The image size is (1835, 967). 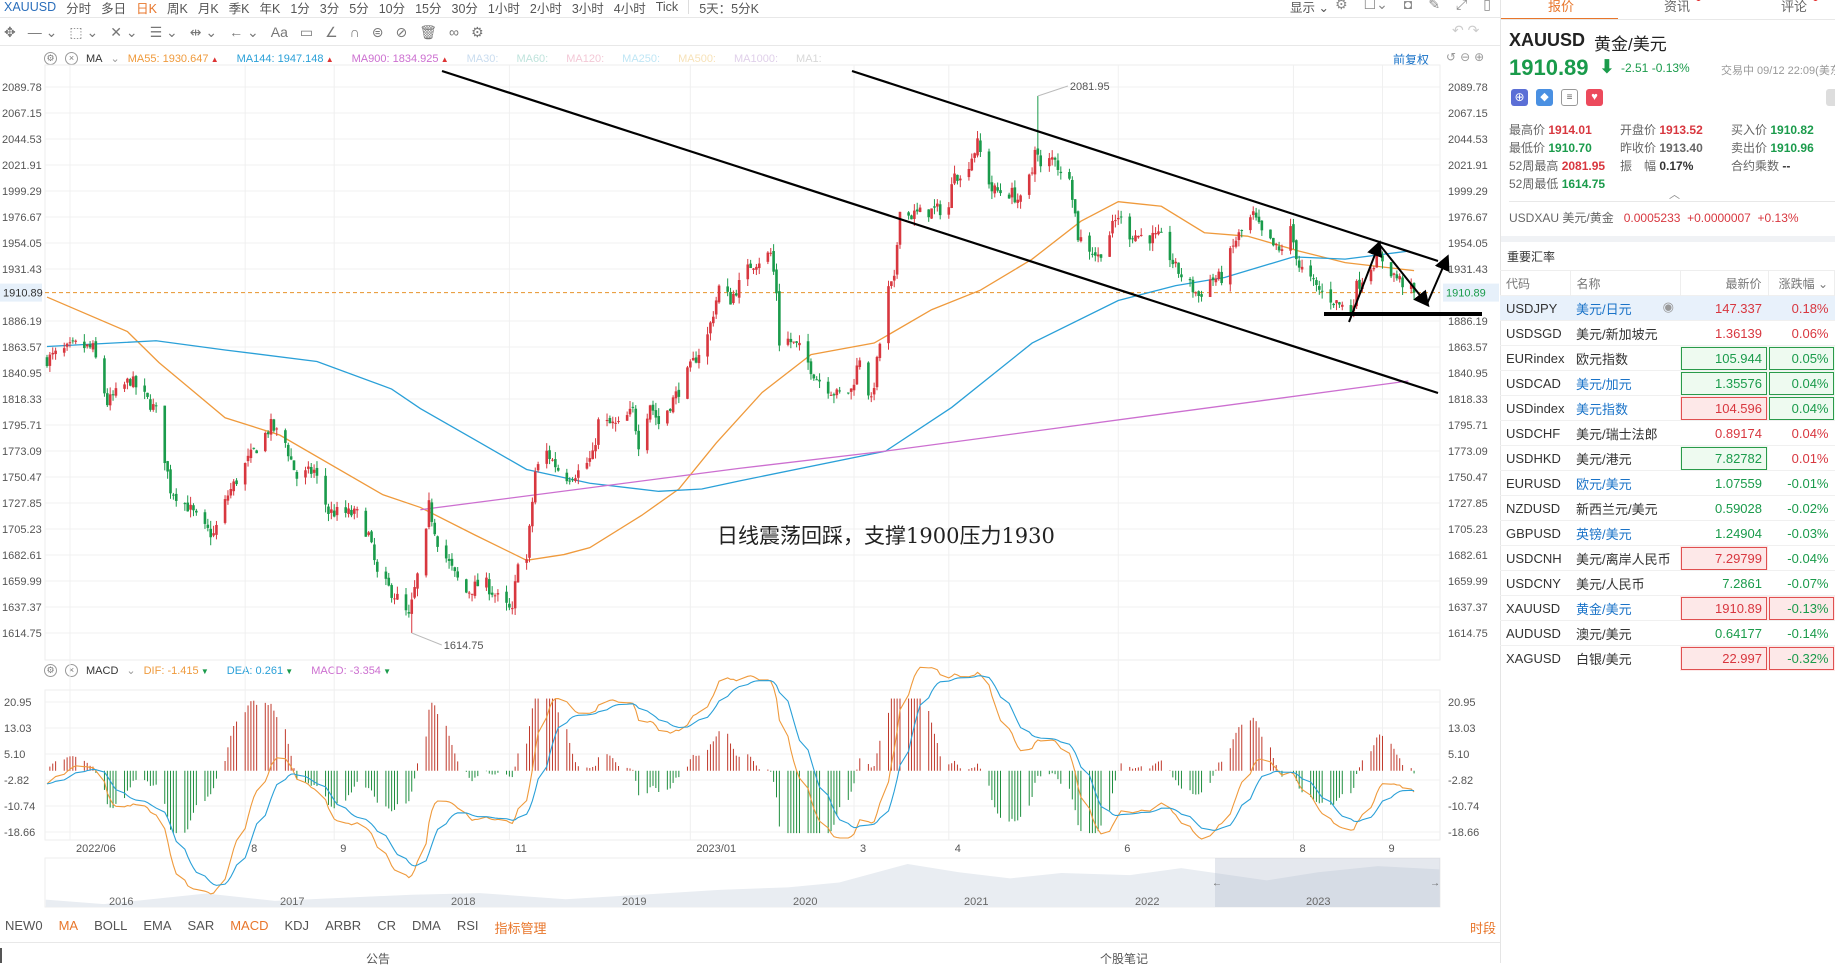 What do you see at coordinates (1519, 97) in the screenshot?
I see `globe-icon: ⊕` at bounding box center [1519, 97].